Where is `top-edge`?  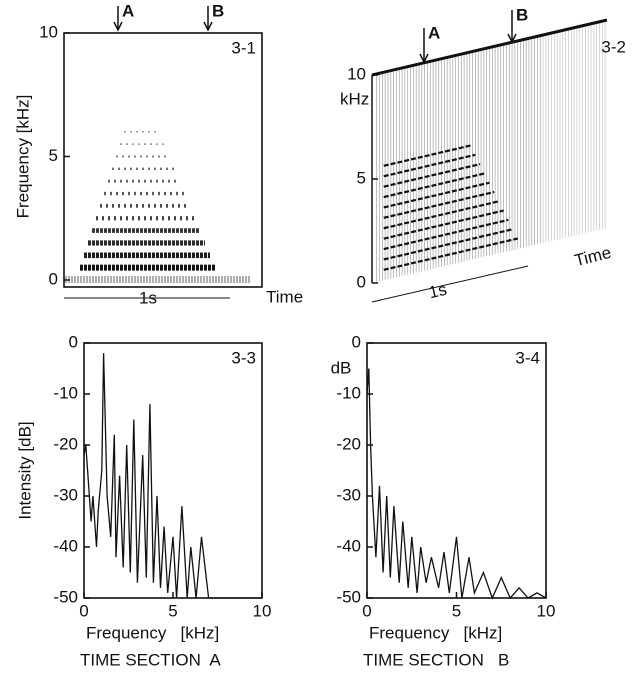 top-edge is located at coordinates (489, 47).